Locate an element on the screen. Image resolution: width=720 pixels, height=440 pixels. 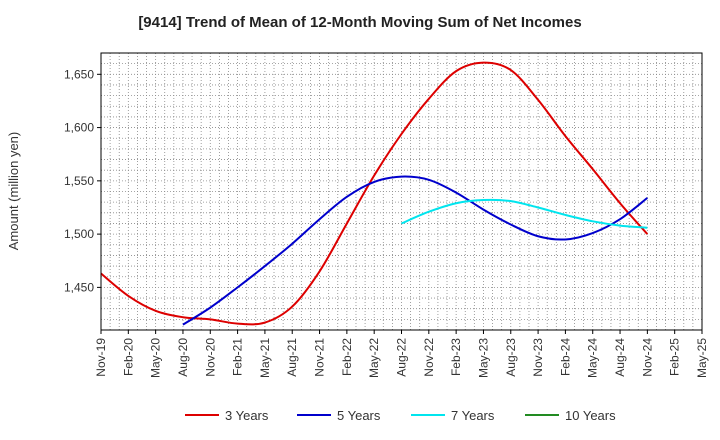
x-tick-label: Feb-20 is located at coordinates (128, 357).